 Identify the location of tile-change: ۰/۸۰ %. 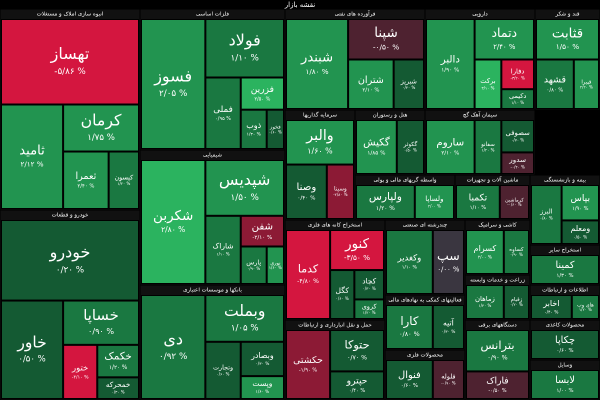
(409, 334).